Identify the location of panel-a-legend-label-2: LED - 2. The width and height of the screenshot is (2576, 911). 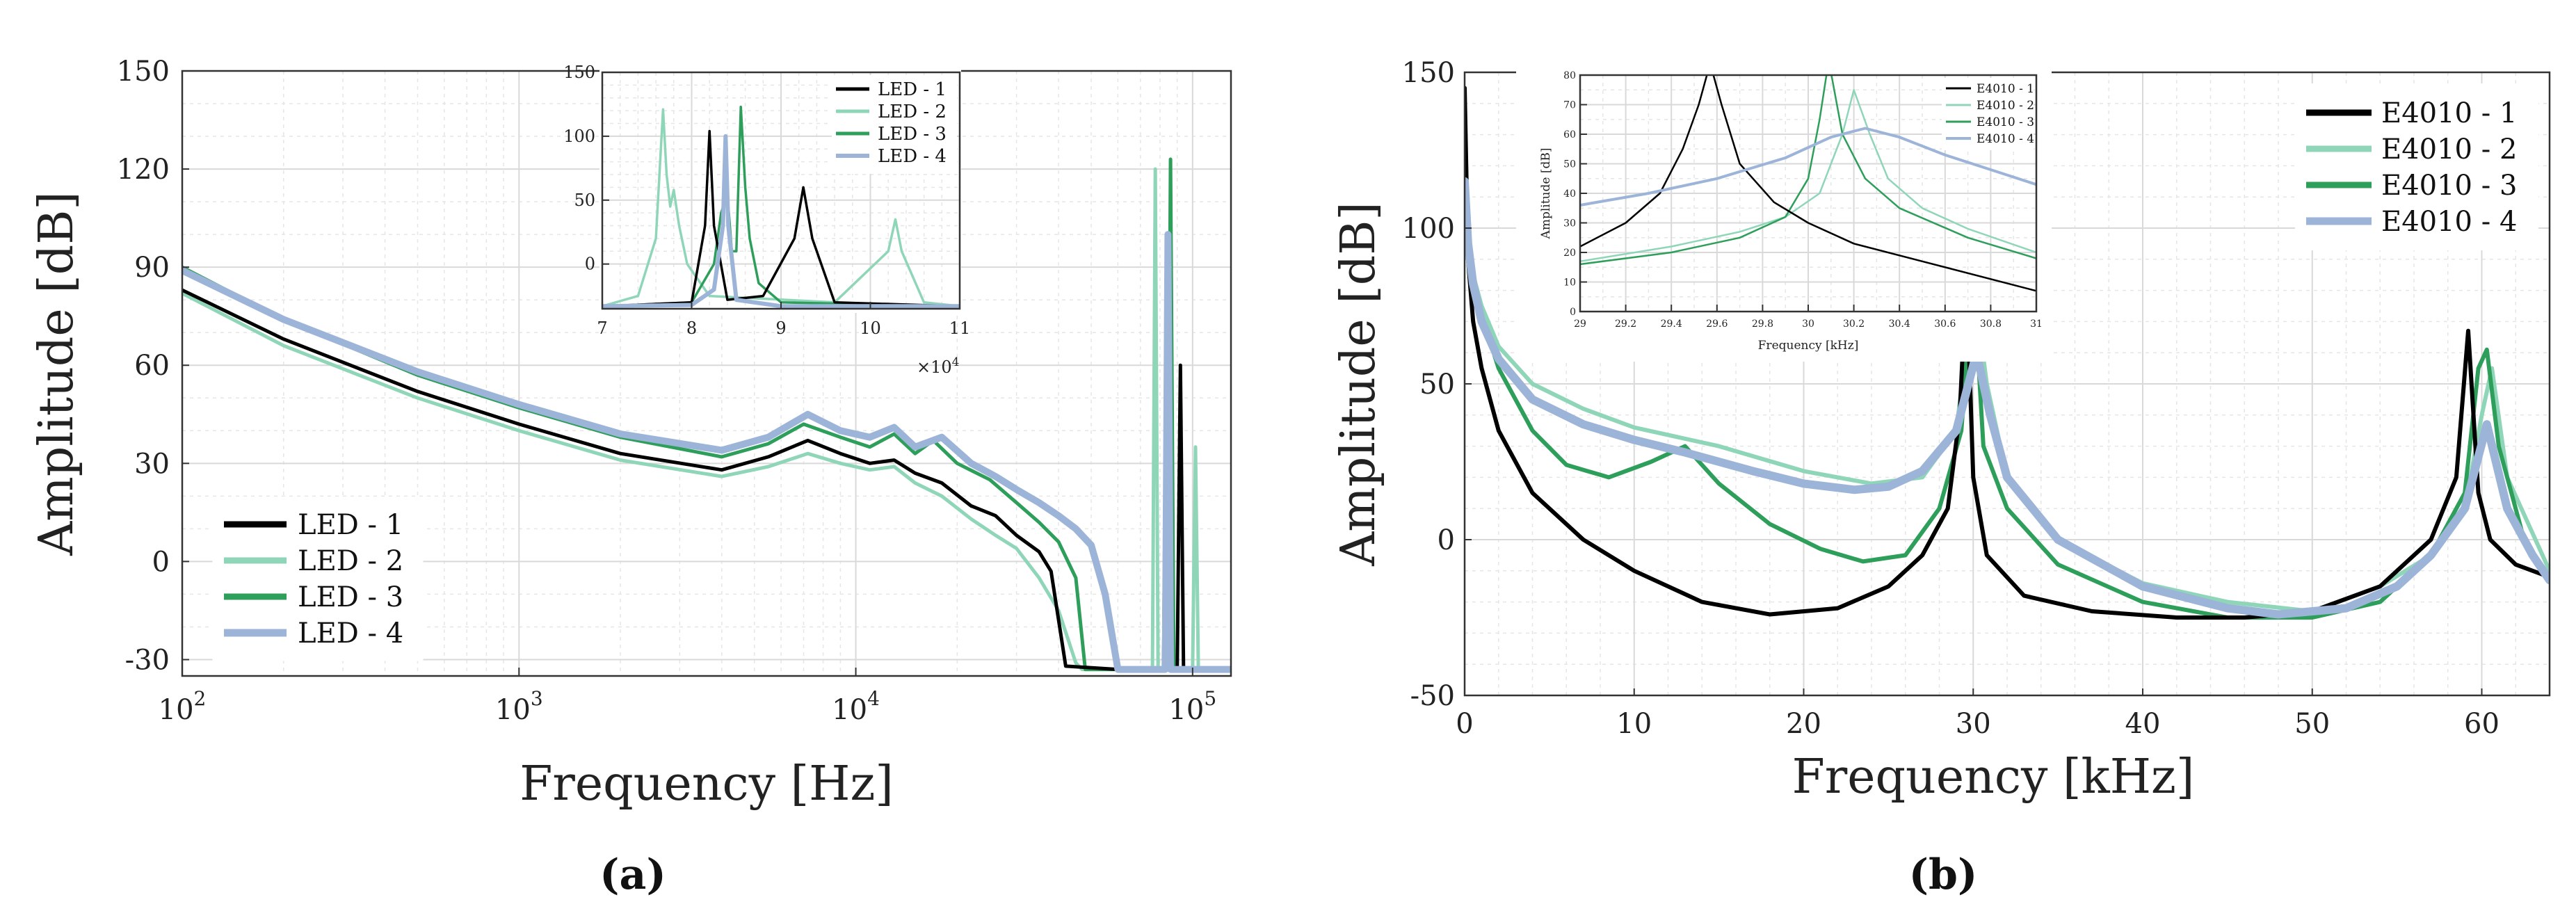
(350, 561).